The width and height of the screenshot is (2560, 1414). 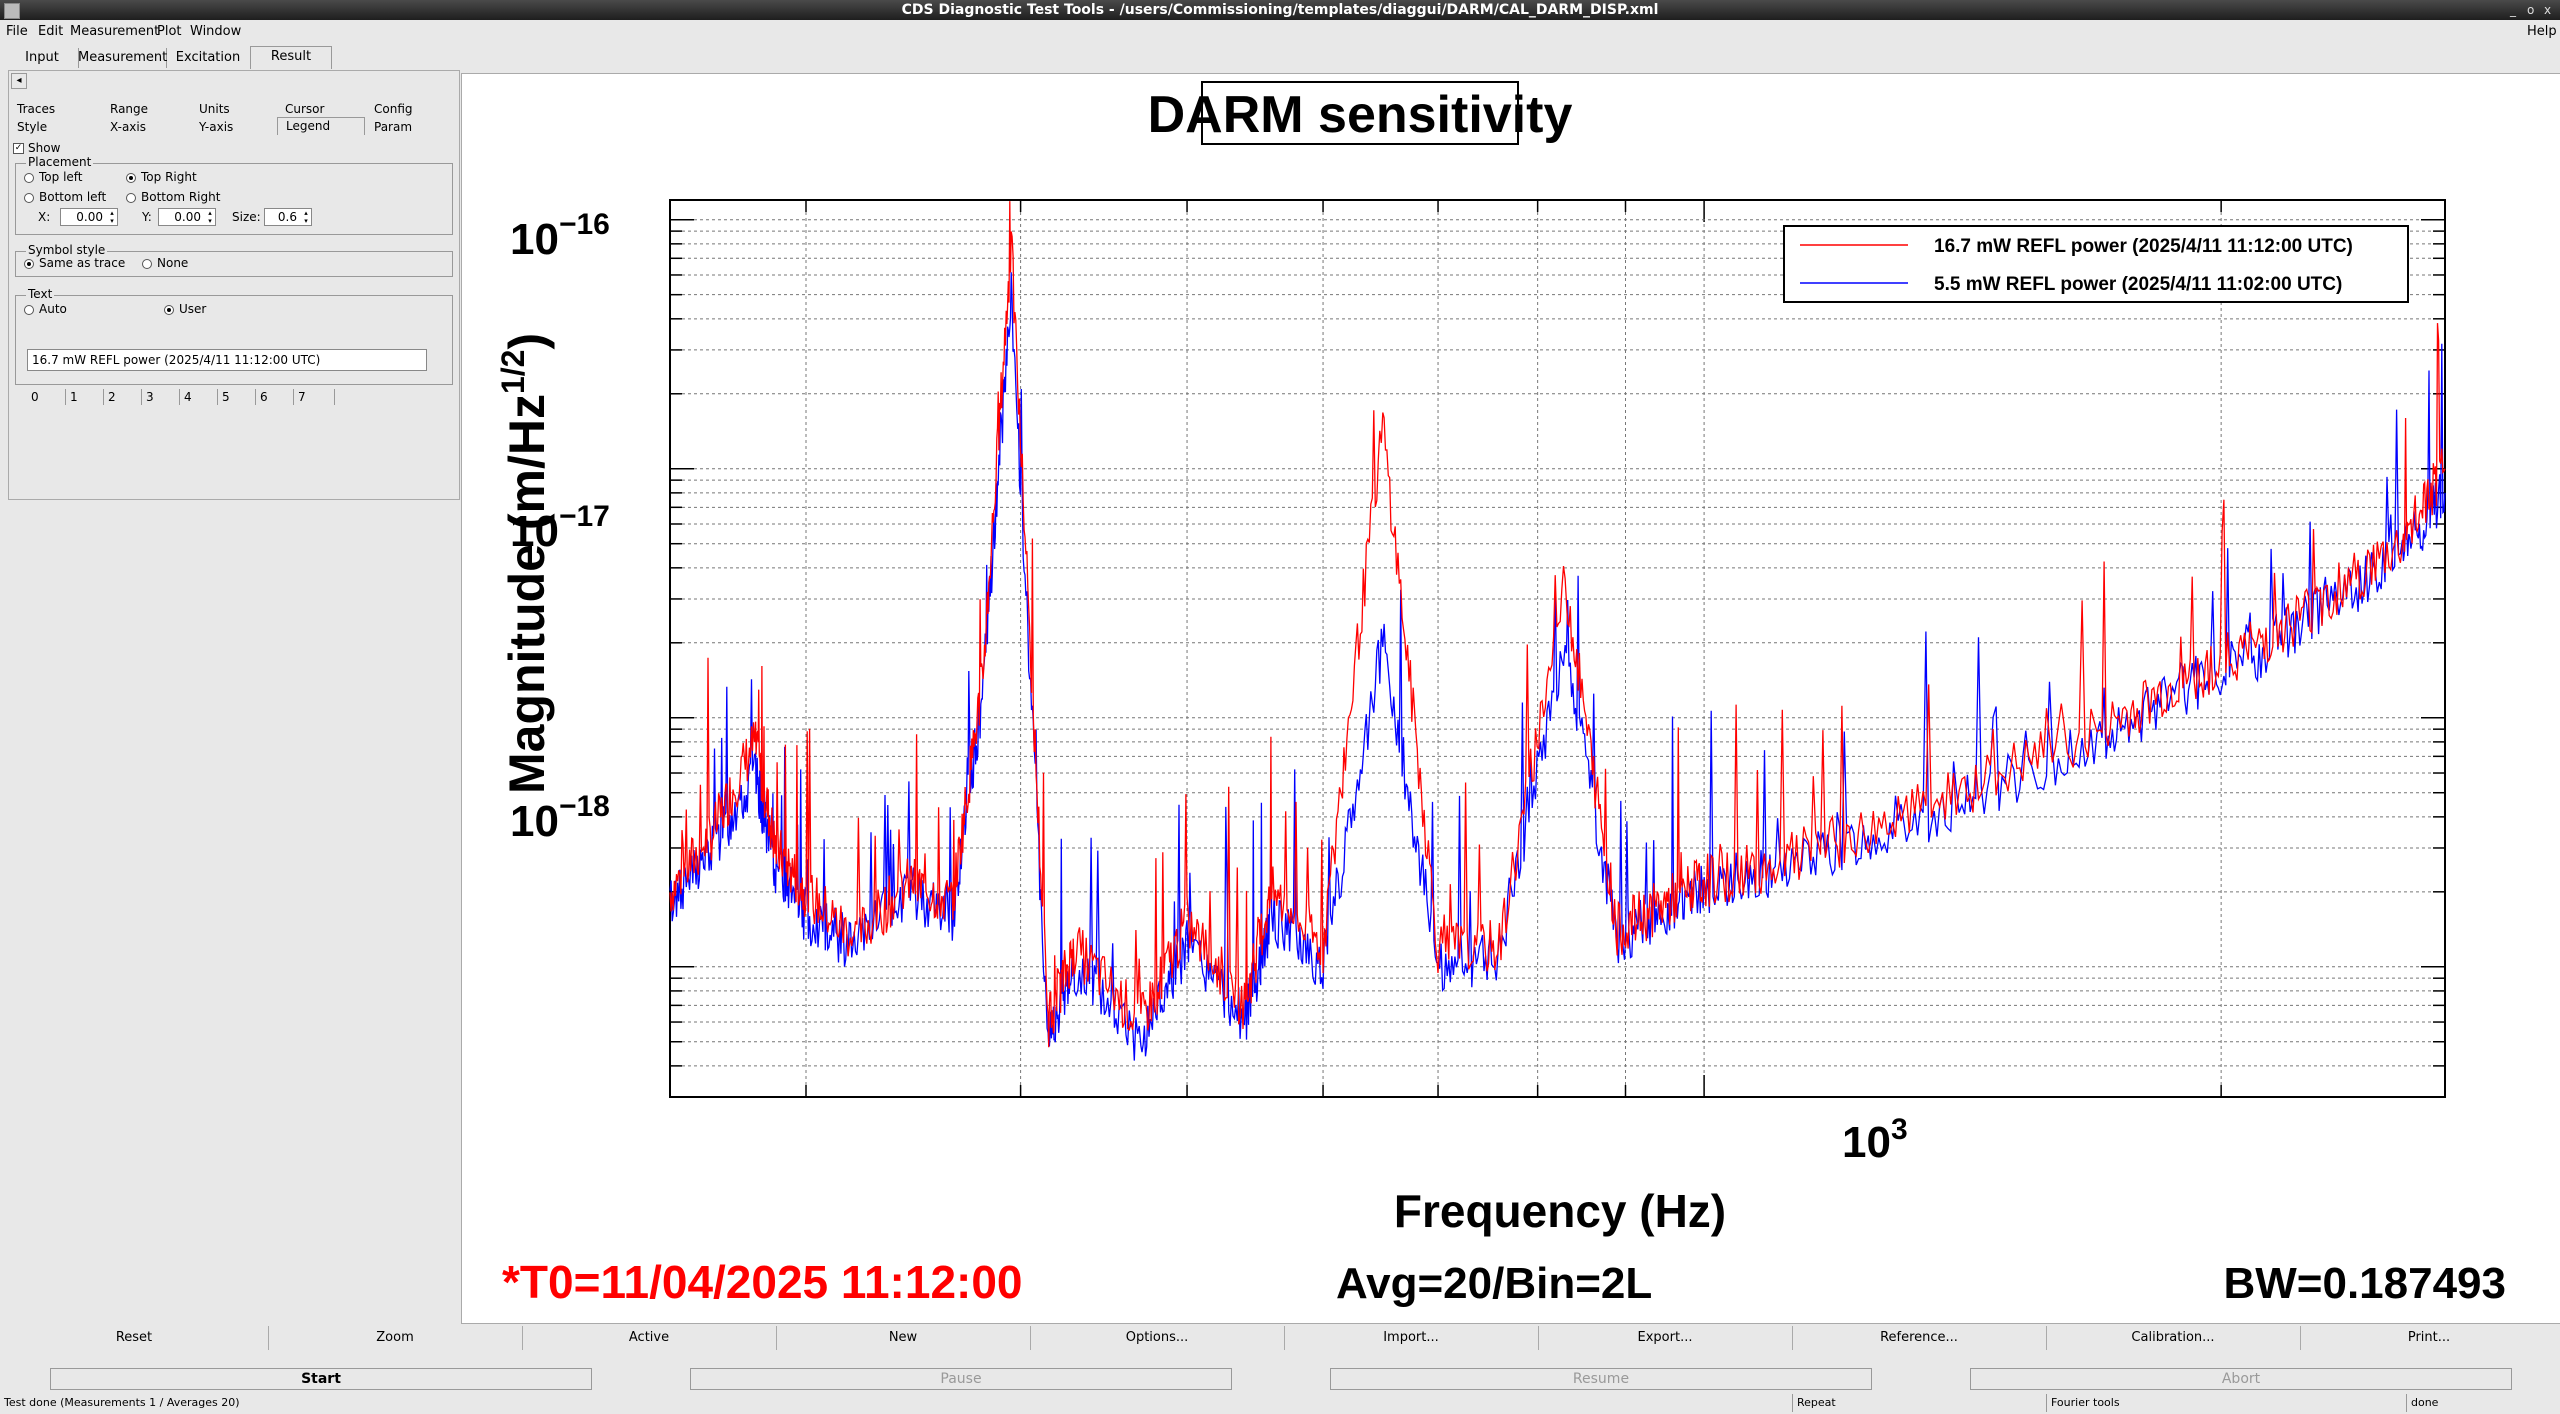 I want to click on radio-text-user: User, so click(x=185, y=309).